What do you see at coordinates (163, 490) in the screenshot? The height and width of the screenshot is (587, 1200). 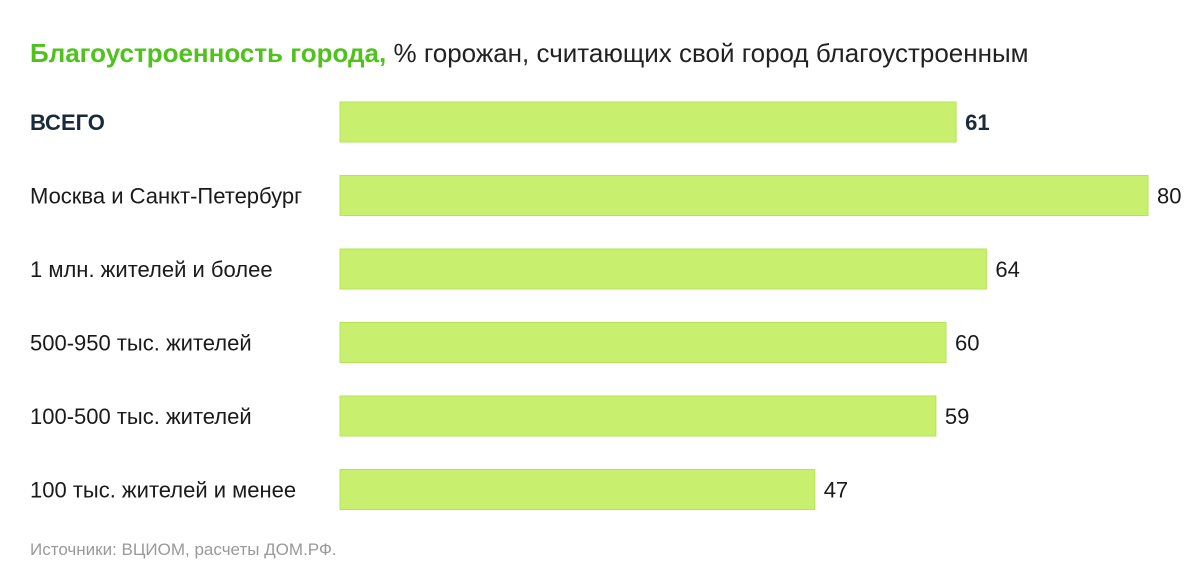 I see `category-label: 100 тыс. жителей и менее` at bounding box center [163, 490].